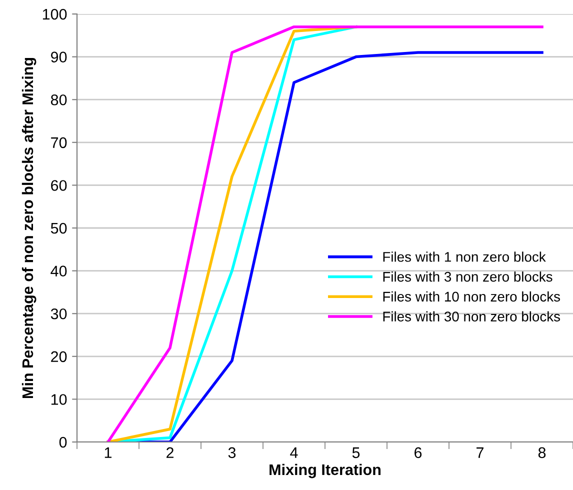 The width and height of the screenshot is (573, 490). Describe the element at coordinates (325, 471) in the screenshot. I see `x-axis-title: Mixing Iteration` at that location.